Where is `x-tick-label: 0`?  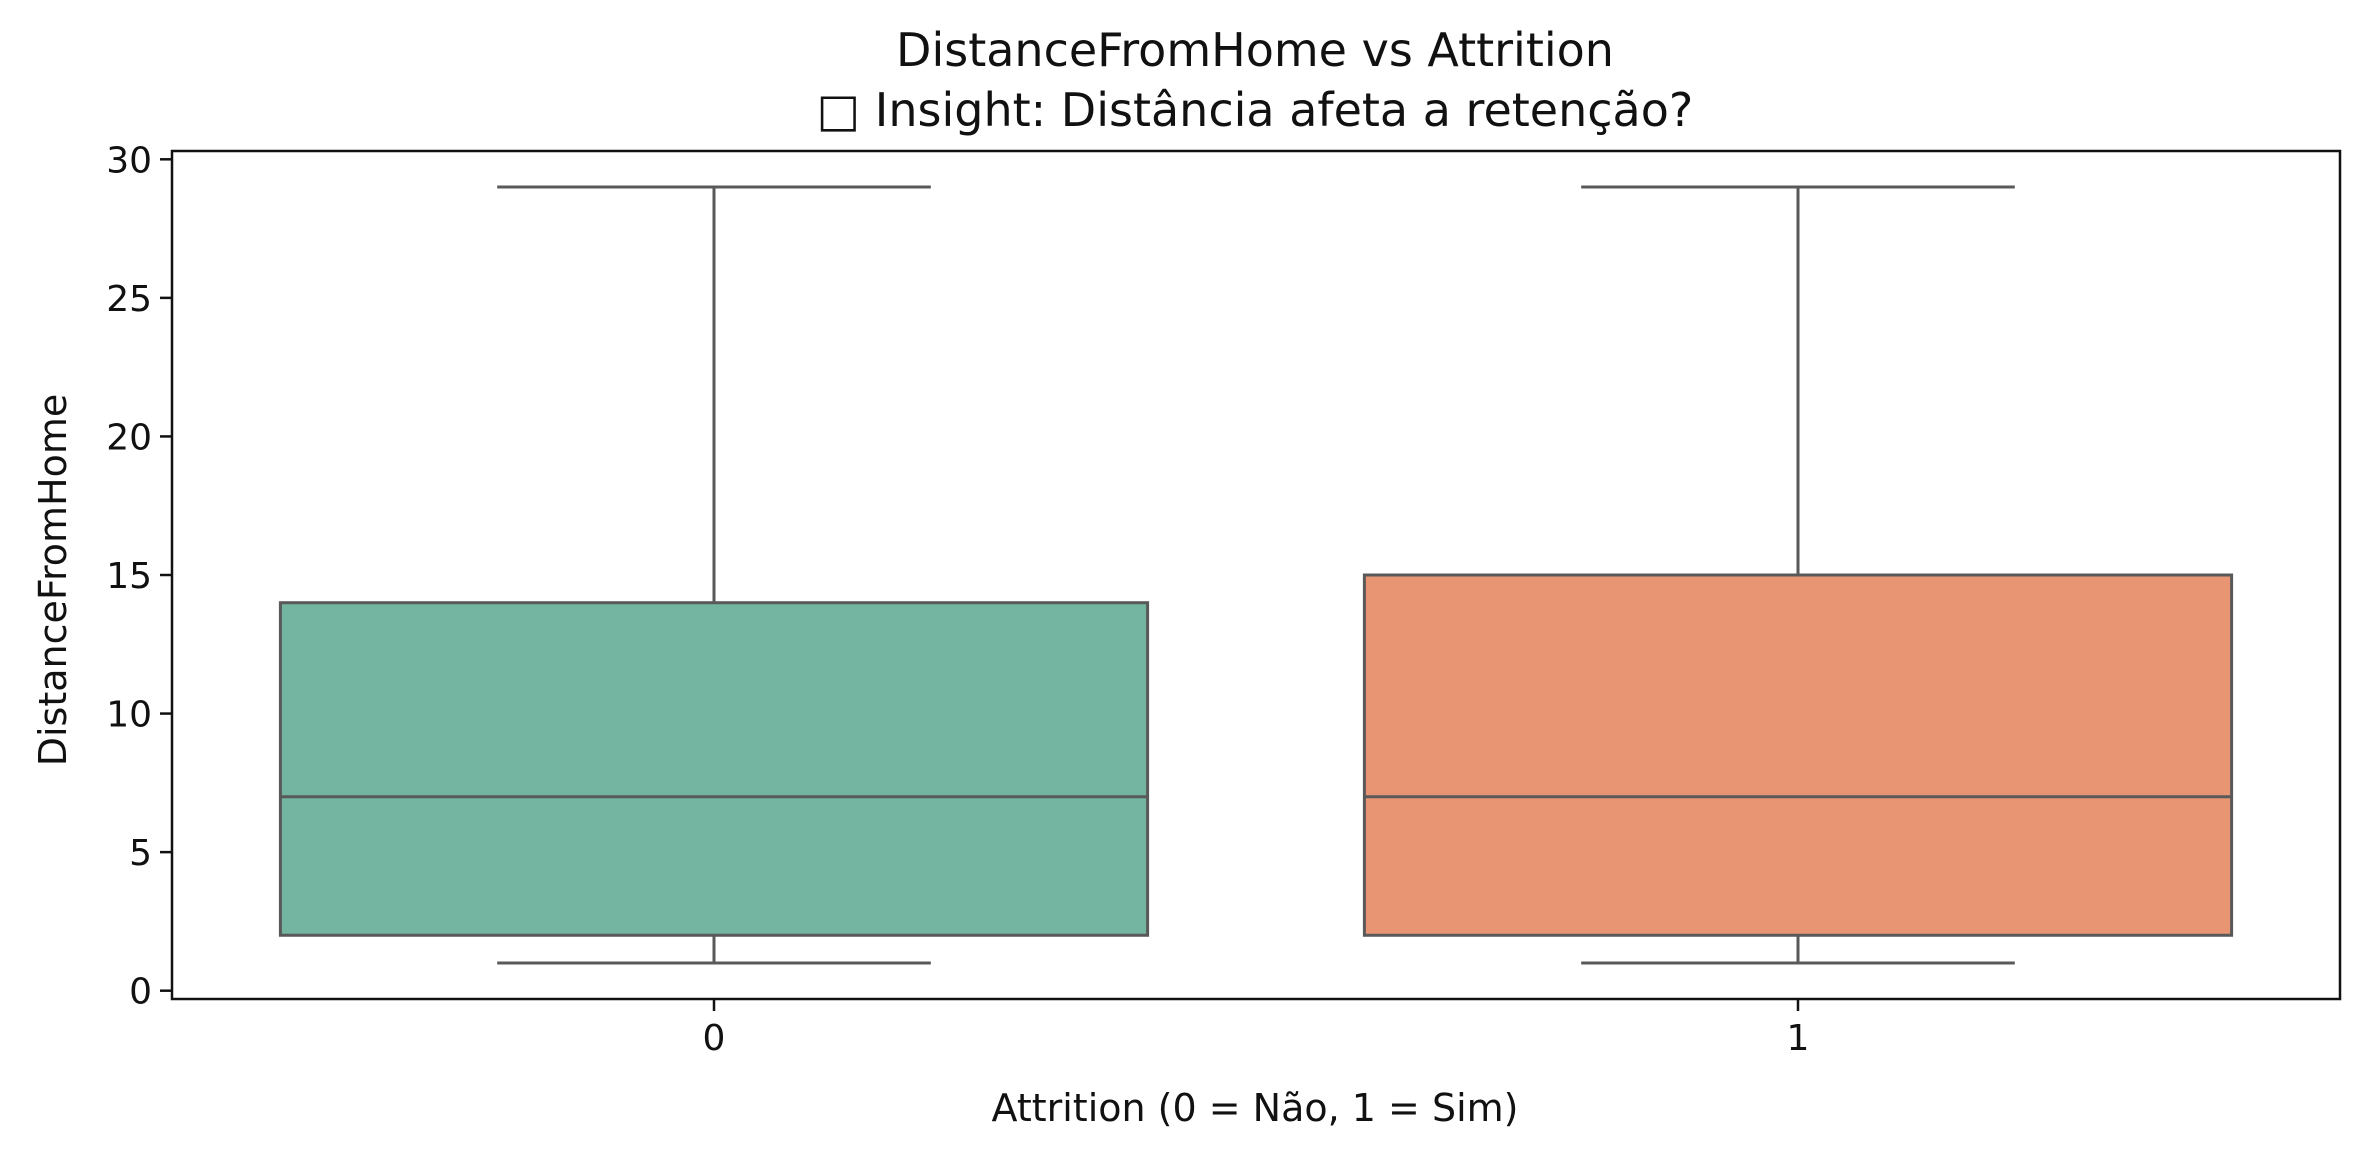
x-tick-label: 0 is located at coordinates (714, 1038).